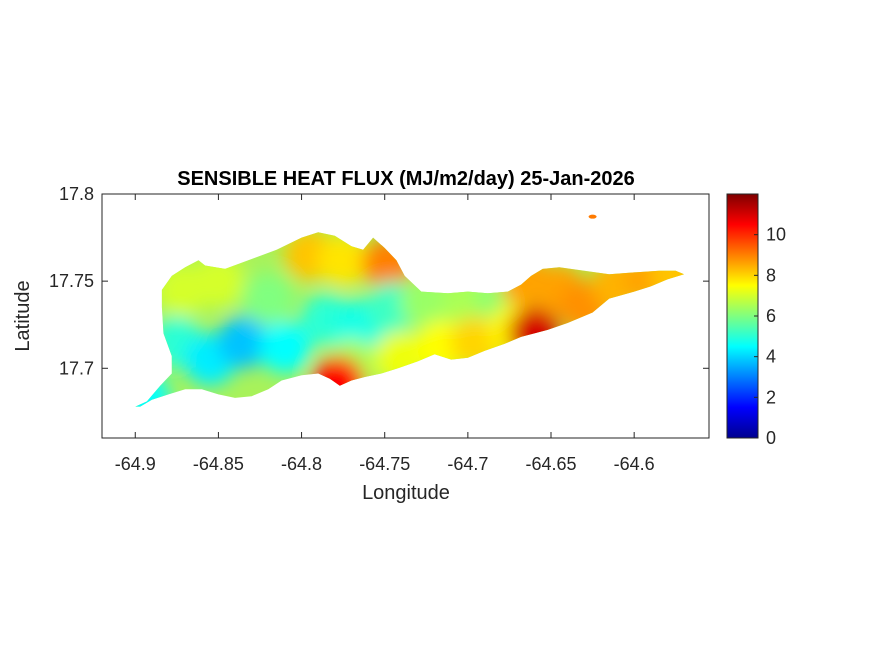 Image resolution: width=875 pixels, height=656 pixels. Describe the element at coordinates (76, 368) in the screenshot. I see `y-tick-label: 17.7` at that location.